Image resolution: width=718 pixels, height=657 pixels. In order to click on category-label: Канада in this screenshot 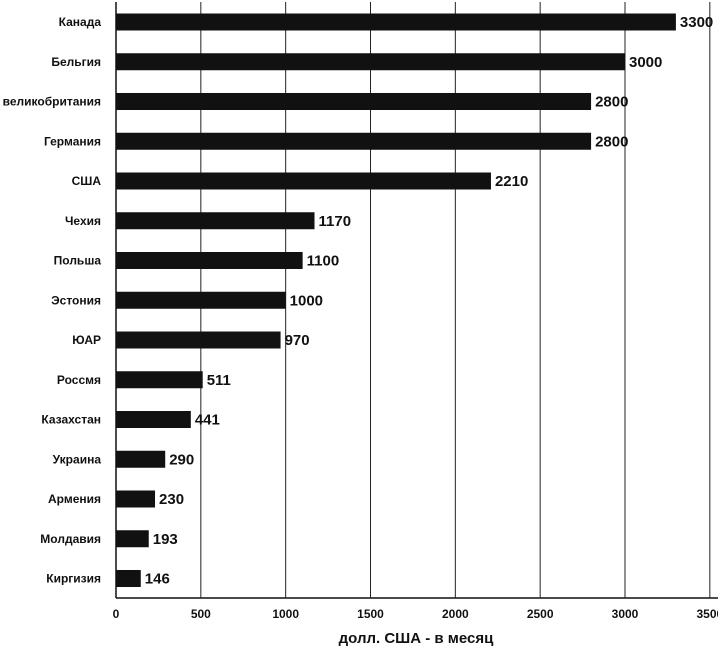, I will do `click(80, 22)`.